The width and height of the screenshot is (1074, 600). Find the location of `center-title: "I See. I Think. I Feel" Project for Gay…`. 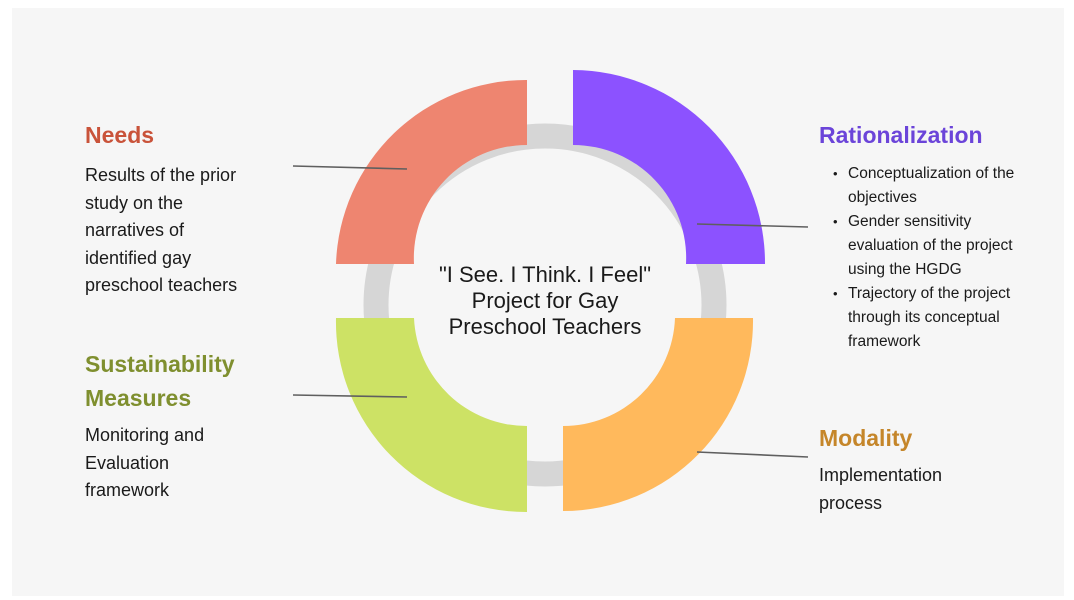

center-title: "I See. I Think. I Feel" Project for Gay… is located at coordinates (545, 300).